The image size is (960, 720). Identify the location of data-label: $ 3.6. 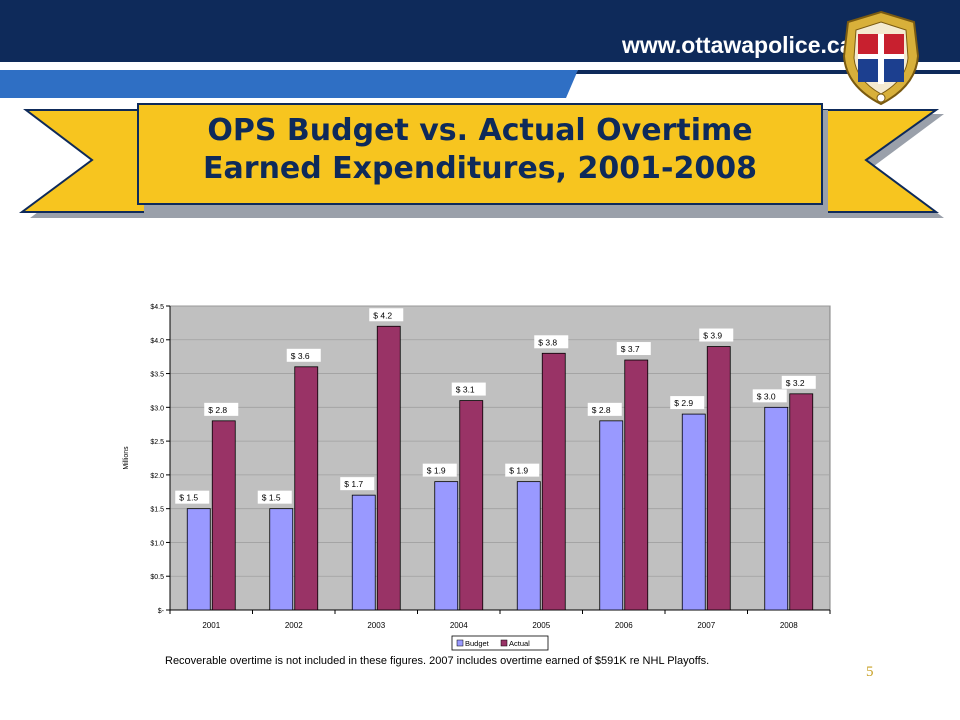
(300, 356).